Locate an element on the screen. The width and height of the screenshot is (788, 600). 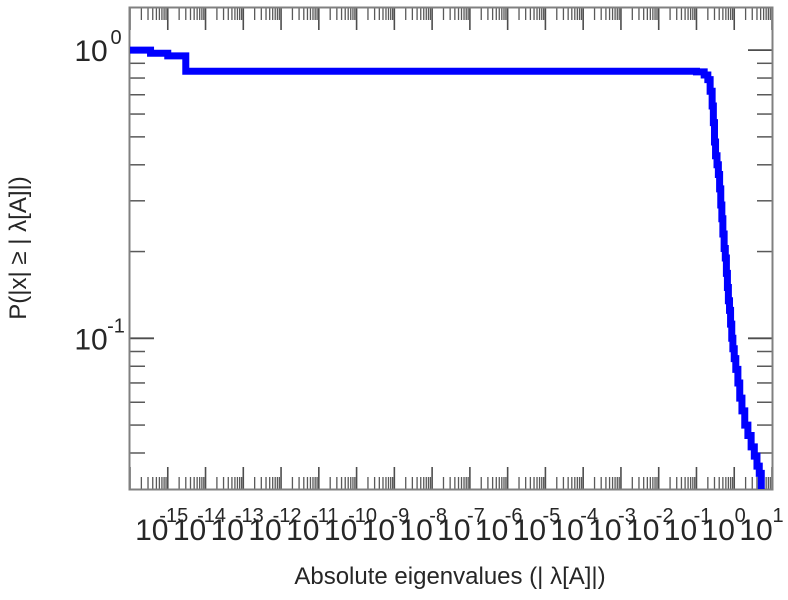
x-tick-label: 10-12 is located at coordinates (274, 526).